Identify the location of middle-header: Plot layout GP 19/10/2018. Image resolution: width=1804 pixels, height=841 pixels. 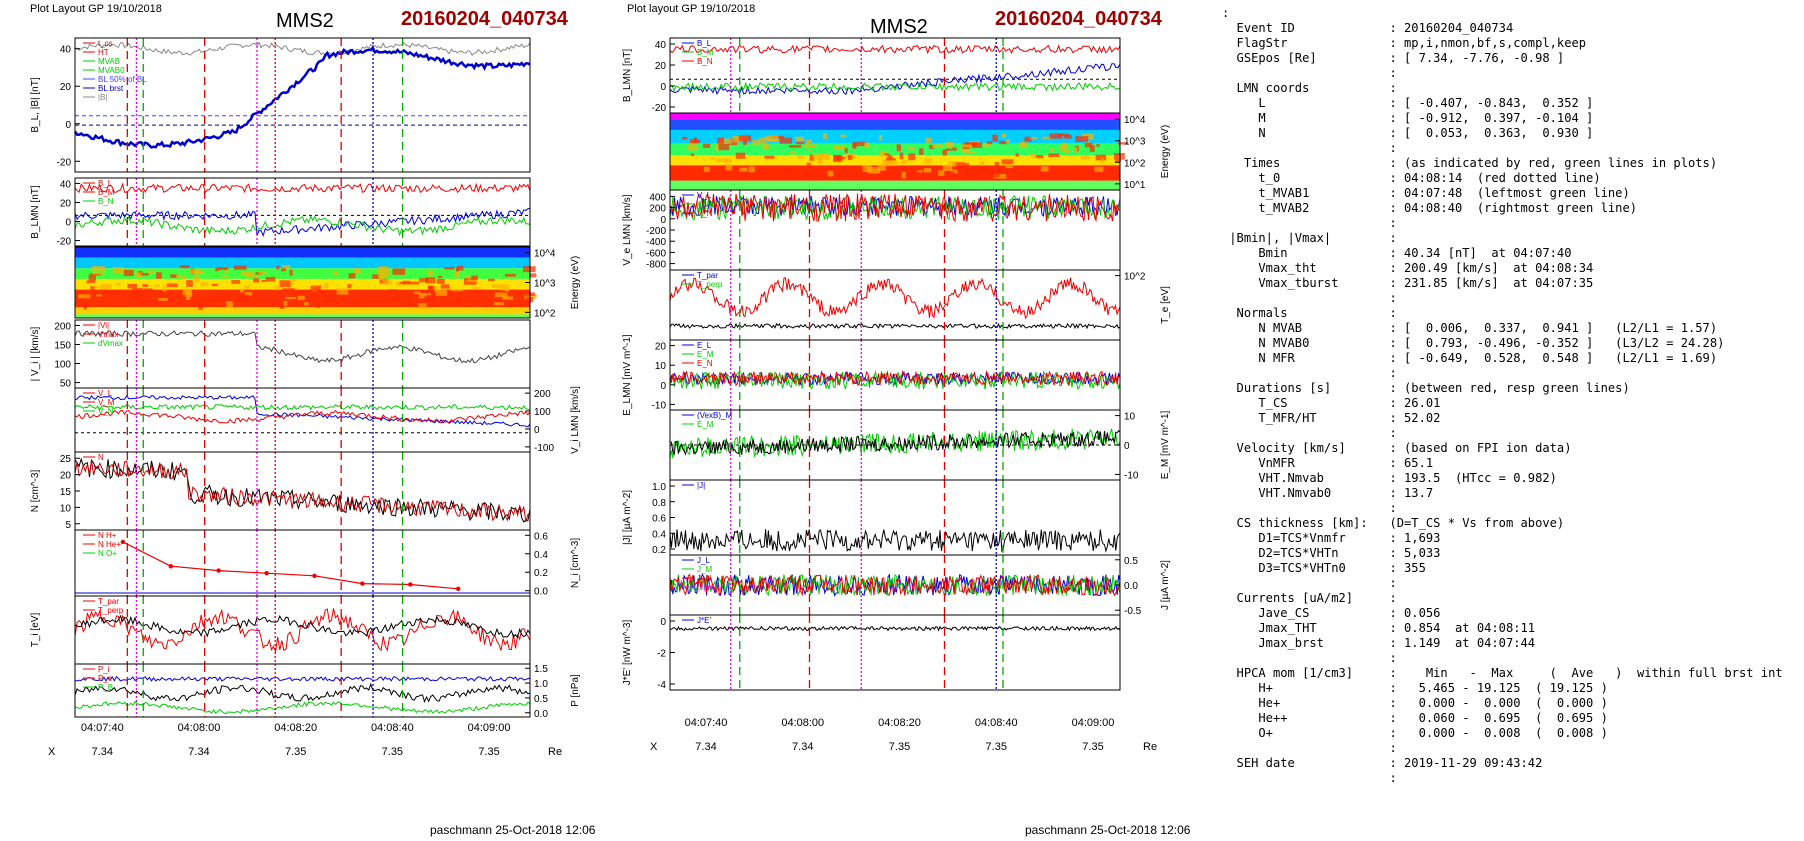
(691, 9).